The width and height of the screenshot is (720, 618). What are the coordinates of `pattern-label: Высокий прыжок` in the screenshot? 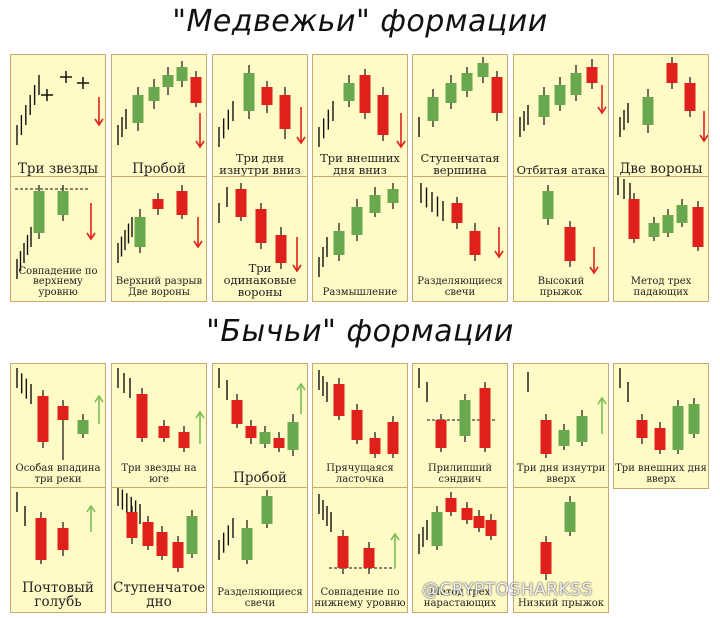 It's located at (561, 287).